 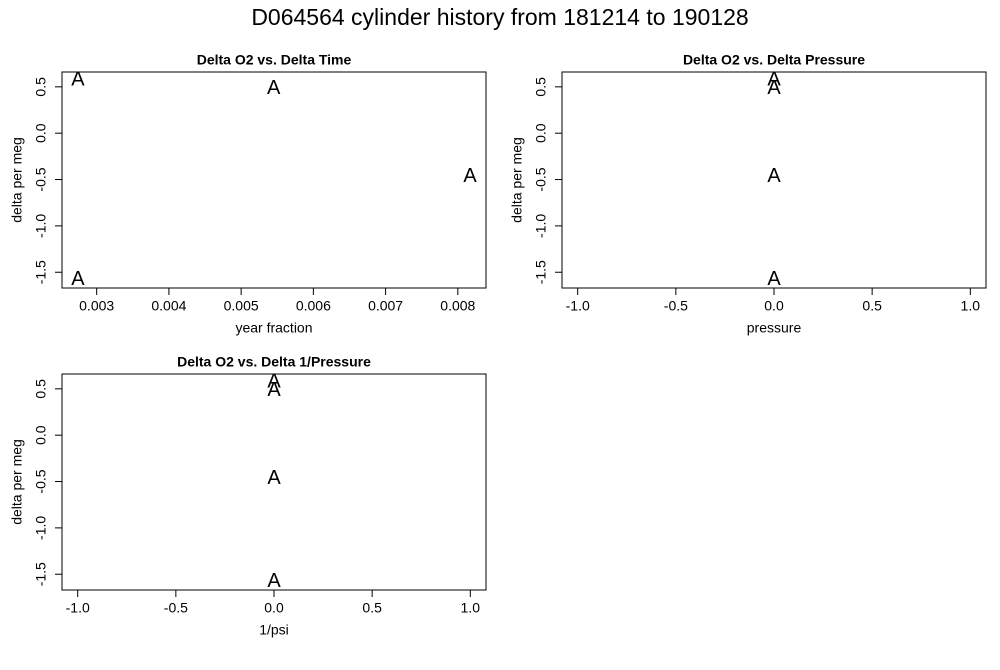 I want to click on x-tick-label: 0.006, so click(x=313, y=306).